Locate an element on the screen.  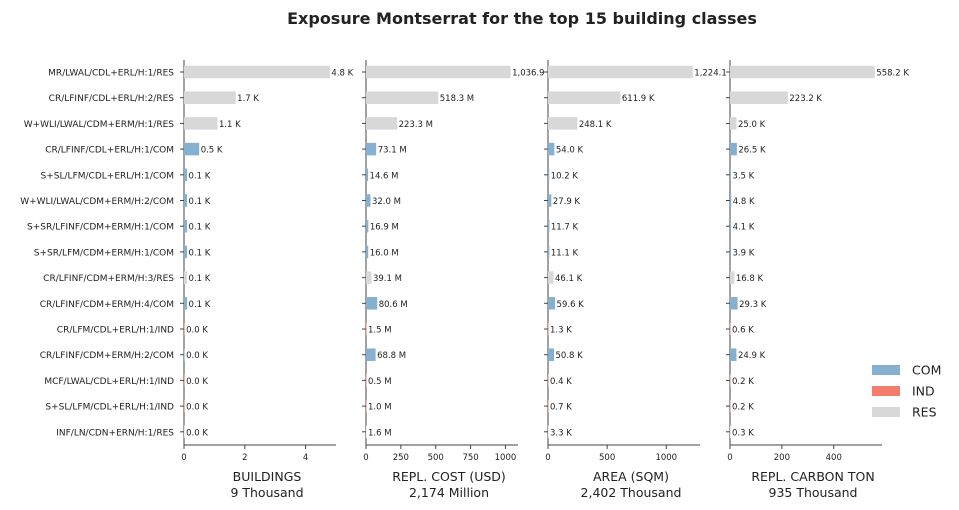
x-tick-label: 1000 is located at coordinates (506, 458).